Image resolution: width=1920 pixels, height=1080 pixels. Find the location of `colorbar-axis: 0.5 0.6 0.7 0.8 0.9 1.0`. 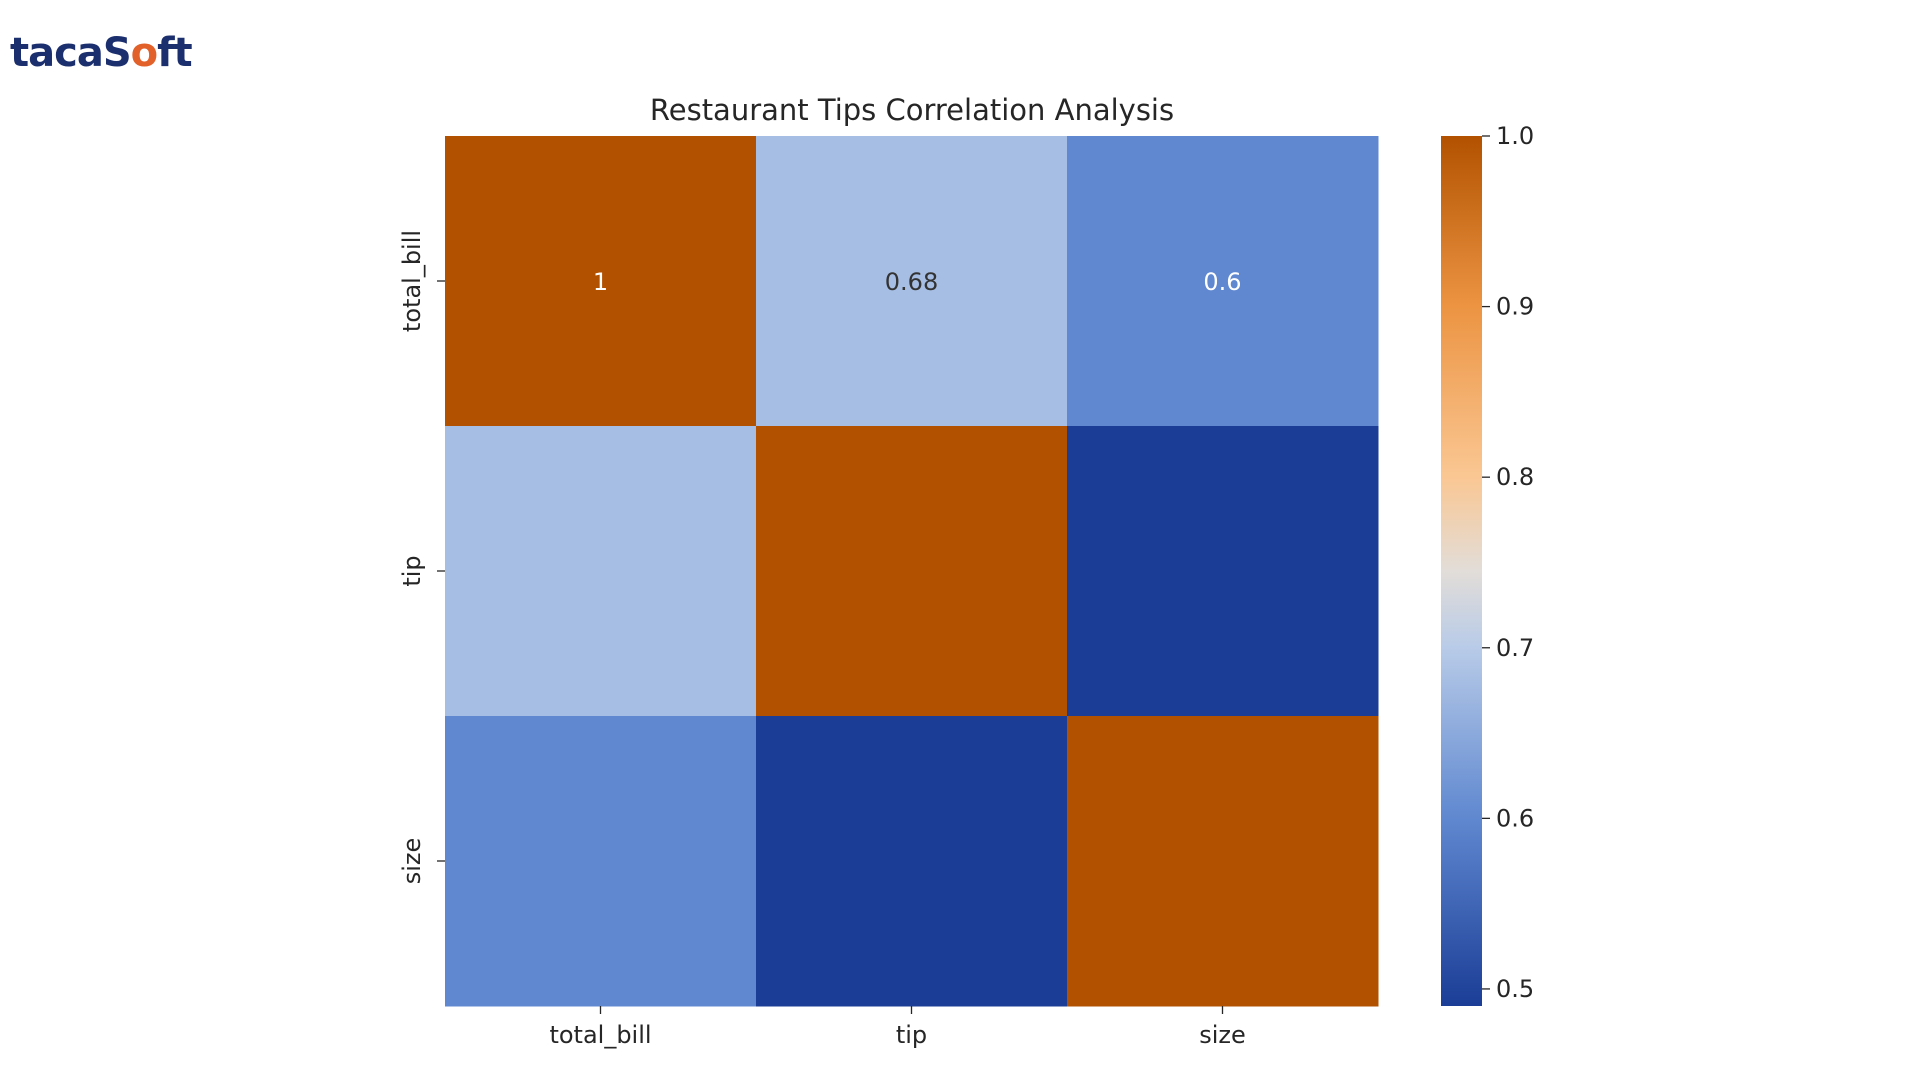

colorbar-axis: 0.5 0.6 0.7 0.8 0.9 1.0 is located at coordinates (1508, 562).